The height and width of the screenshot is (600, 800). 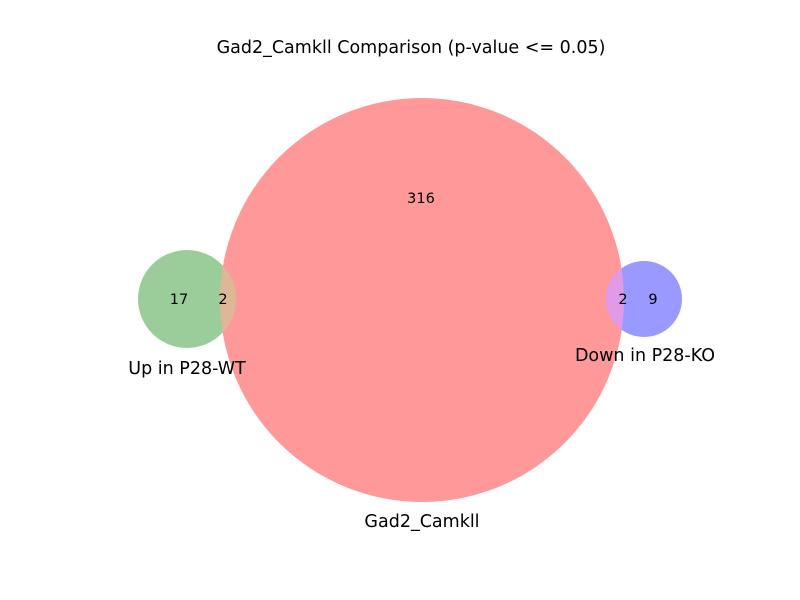 I want to click on count-down-ko-only: 9, so click(x=652, y=300).